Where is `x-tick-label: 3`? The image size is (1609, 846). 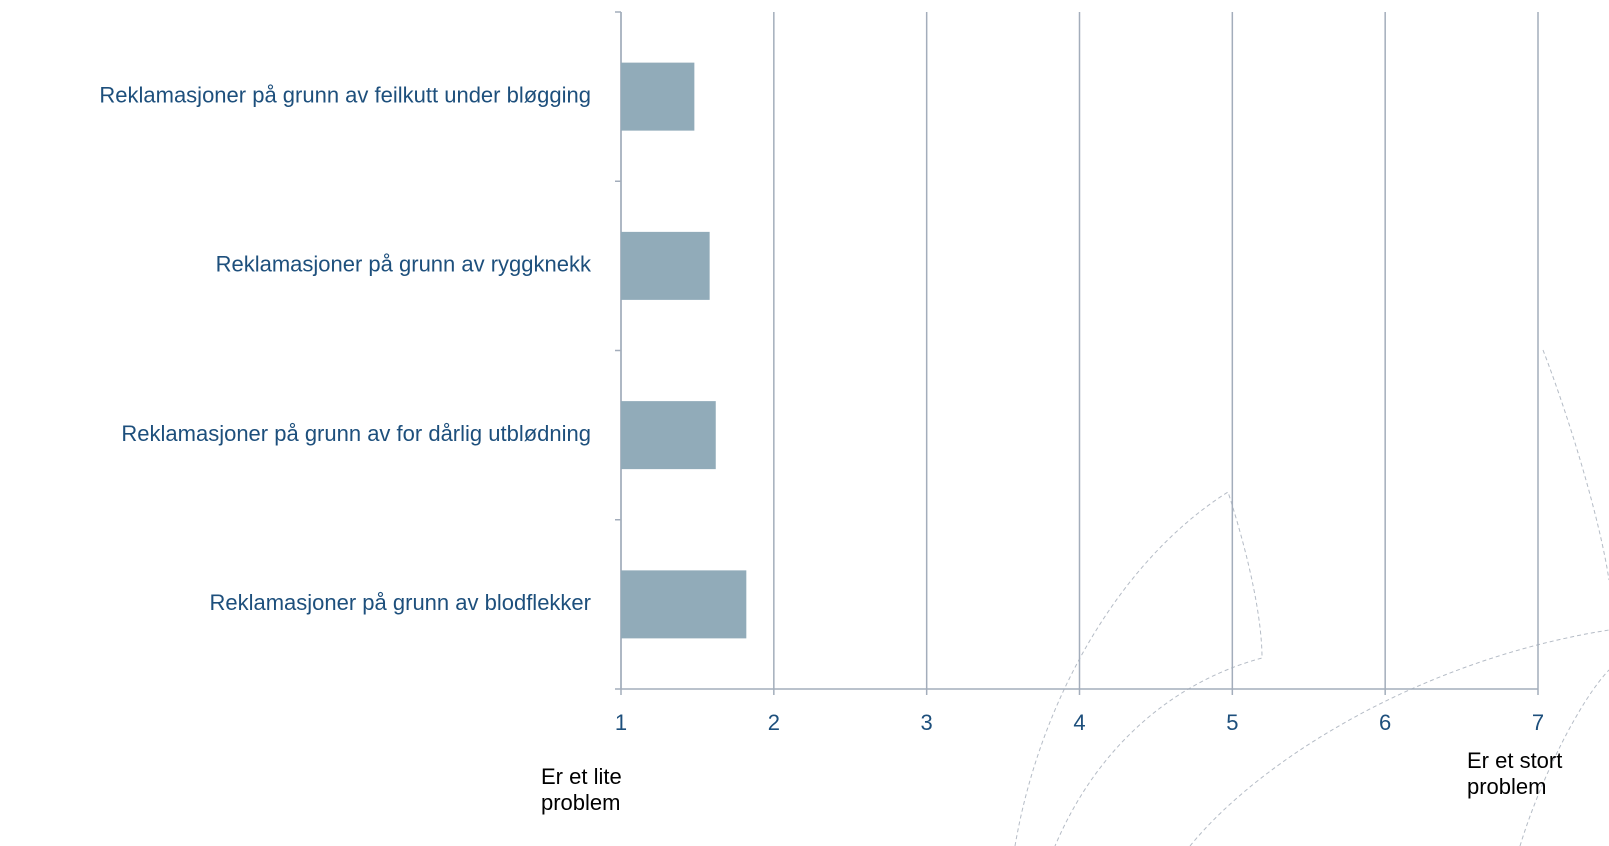
x-tick-label: 3 is located at coordinates (927, 722).